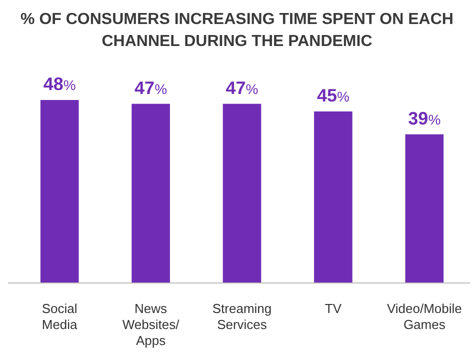 The width and height of the screenshot is (474, 360). I want to click on x-tick-label: Video/Mobile Games, so click(424, 316).